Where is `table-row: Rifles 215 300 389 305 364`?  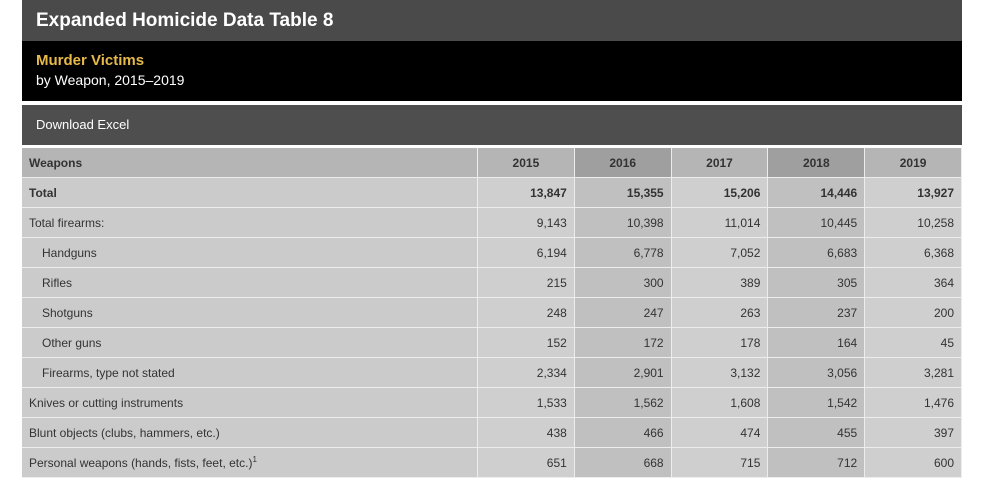
table-row: Rifles 215 300 389 305 364 is located at coordinates (492, 283).